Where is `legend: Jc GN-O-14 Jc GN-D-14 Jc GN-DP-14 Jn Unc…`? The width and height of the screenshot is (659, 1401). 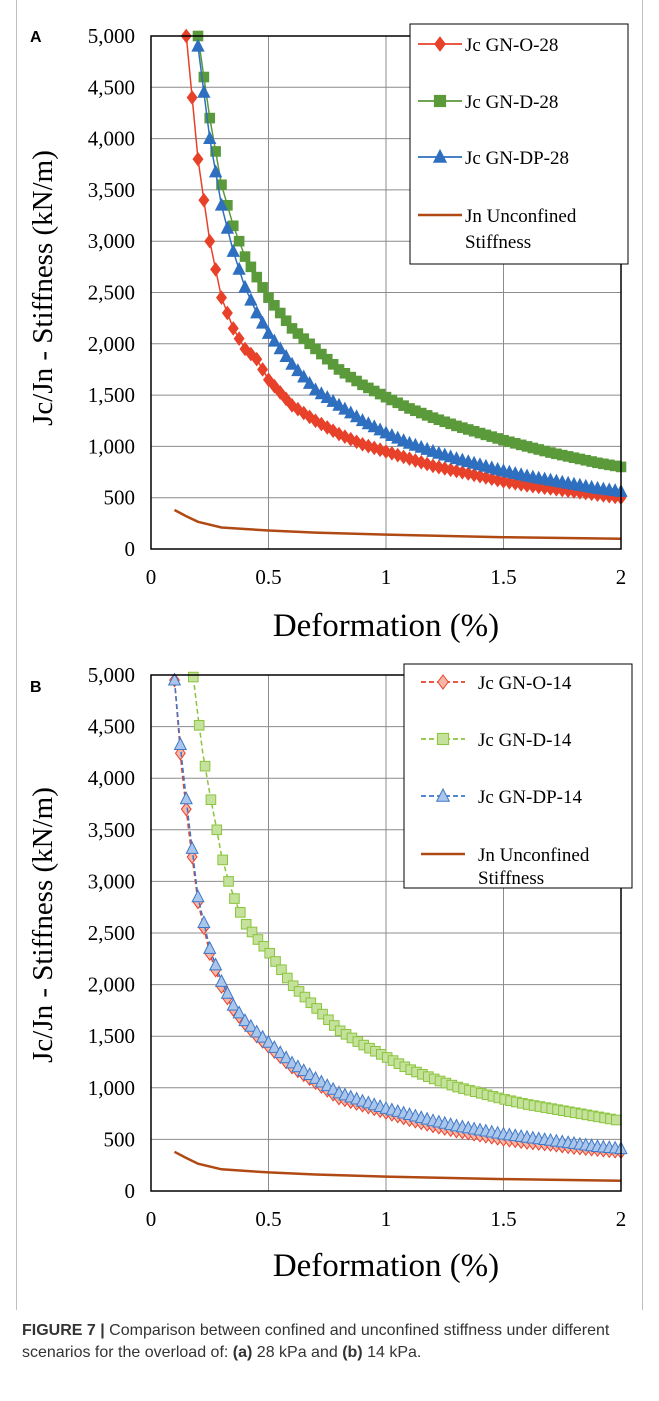 legend: Jc GN-O-14 Jc GN-D-14 Jc GN-DP-14 Jn Unc… is located at coordinates (518, 776).